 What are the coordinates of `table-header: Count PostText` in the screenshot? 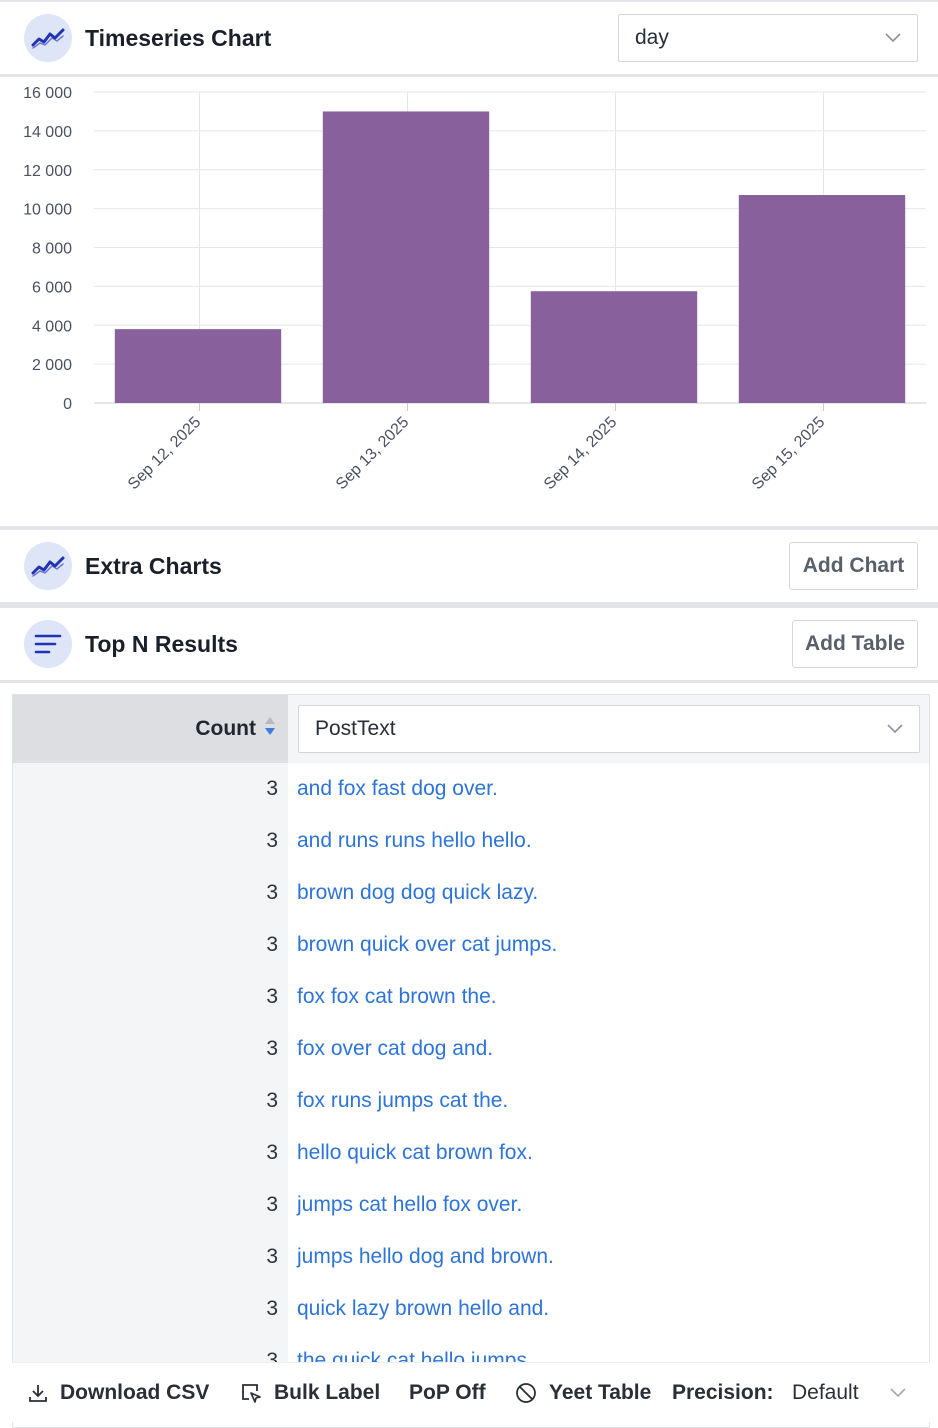 It's located at (471, 729).